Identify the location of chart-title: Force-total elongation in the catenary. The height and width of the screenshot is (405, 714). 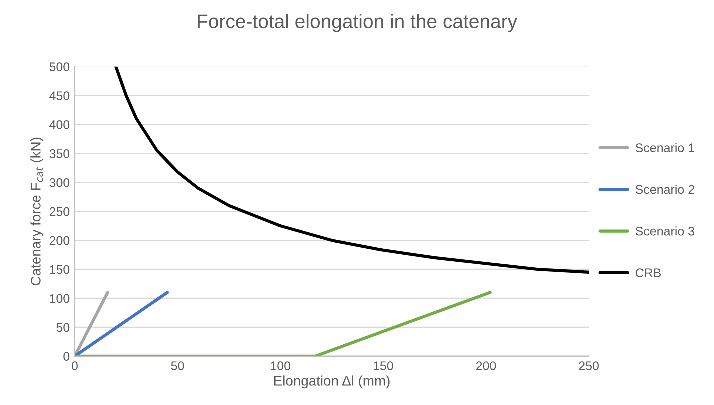
(358, 23).